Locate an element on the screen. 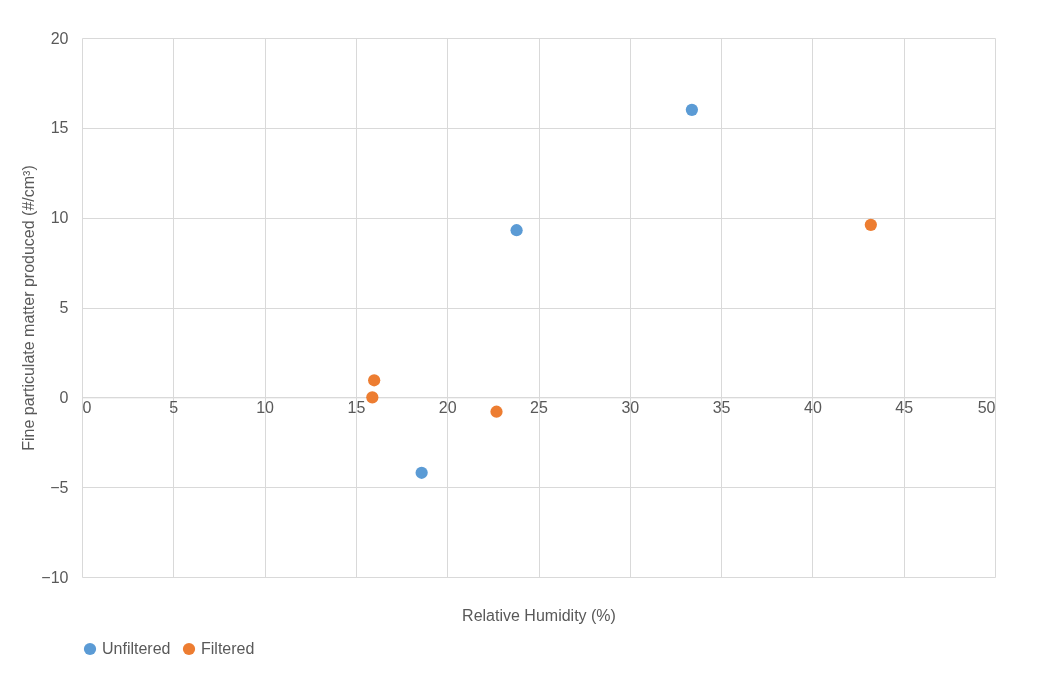  legend-label: Filtered is located at coordinates (228, 648).